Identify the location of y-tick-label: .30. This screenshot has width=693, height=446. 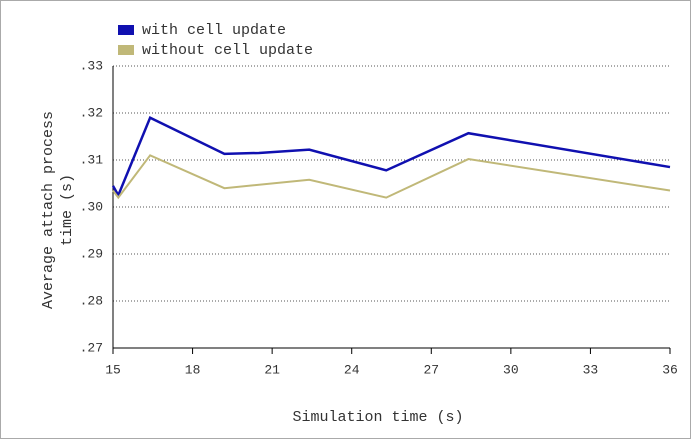
(91, 206).